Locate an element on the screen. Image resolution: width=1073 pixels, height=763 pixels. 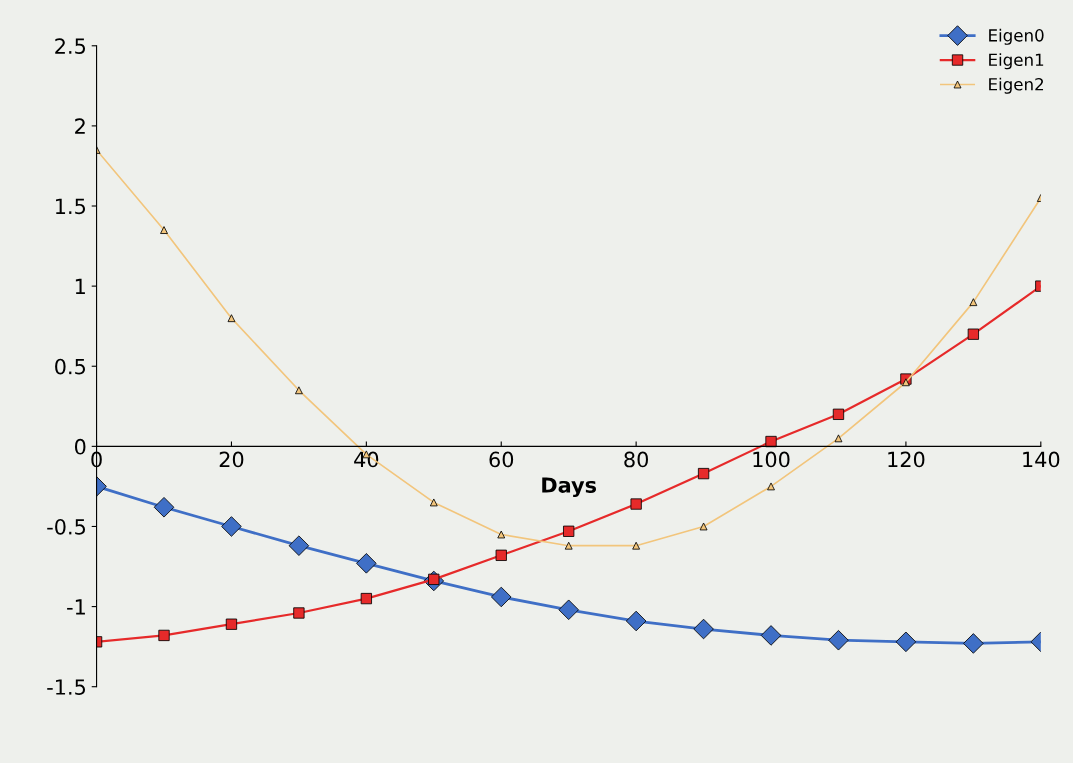
x-tick-label: 60 is located at coordinates (501, 459).